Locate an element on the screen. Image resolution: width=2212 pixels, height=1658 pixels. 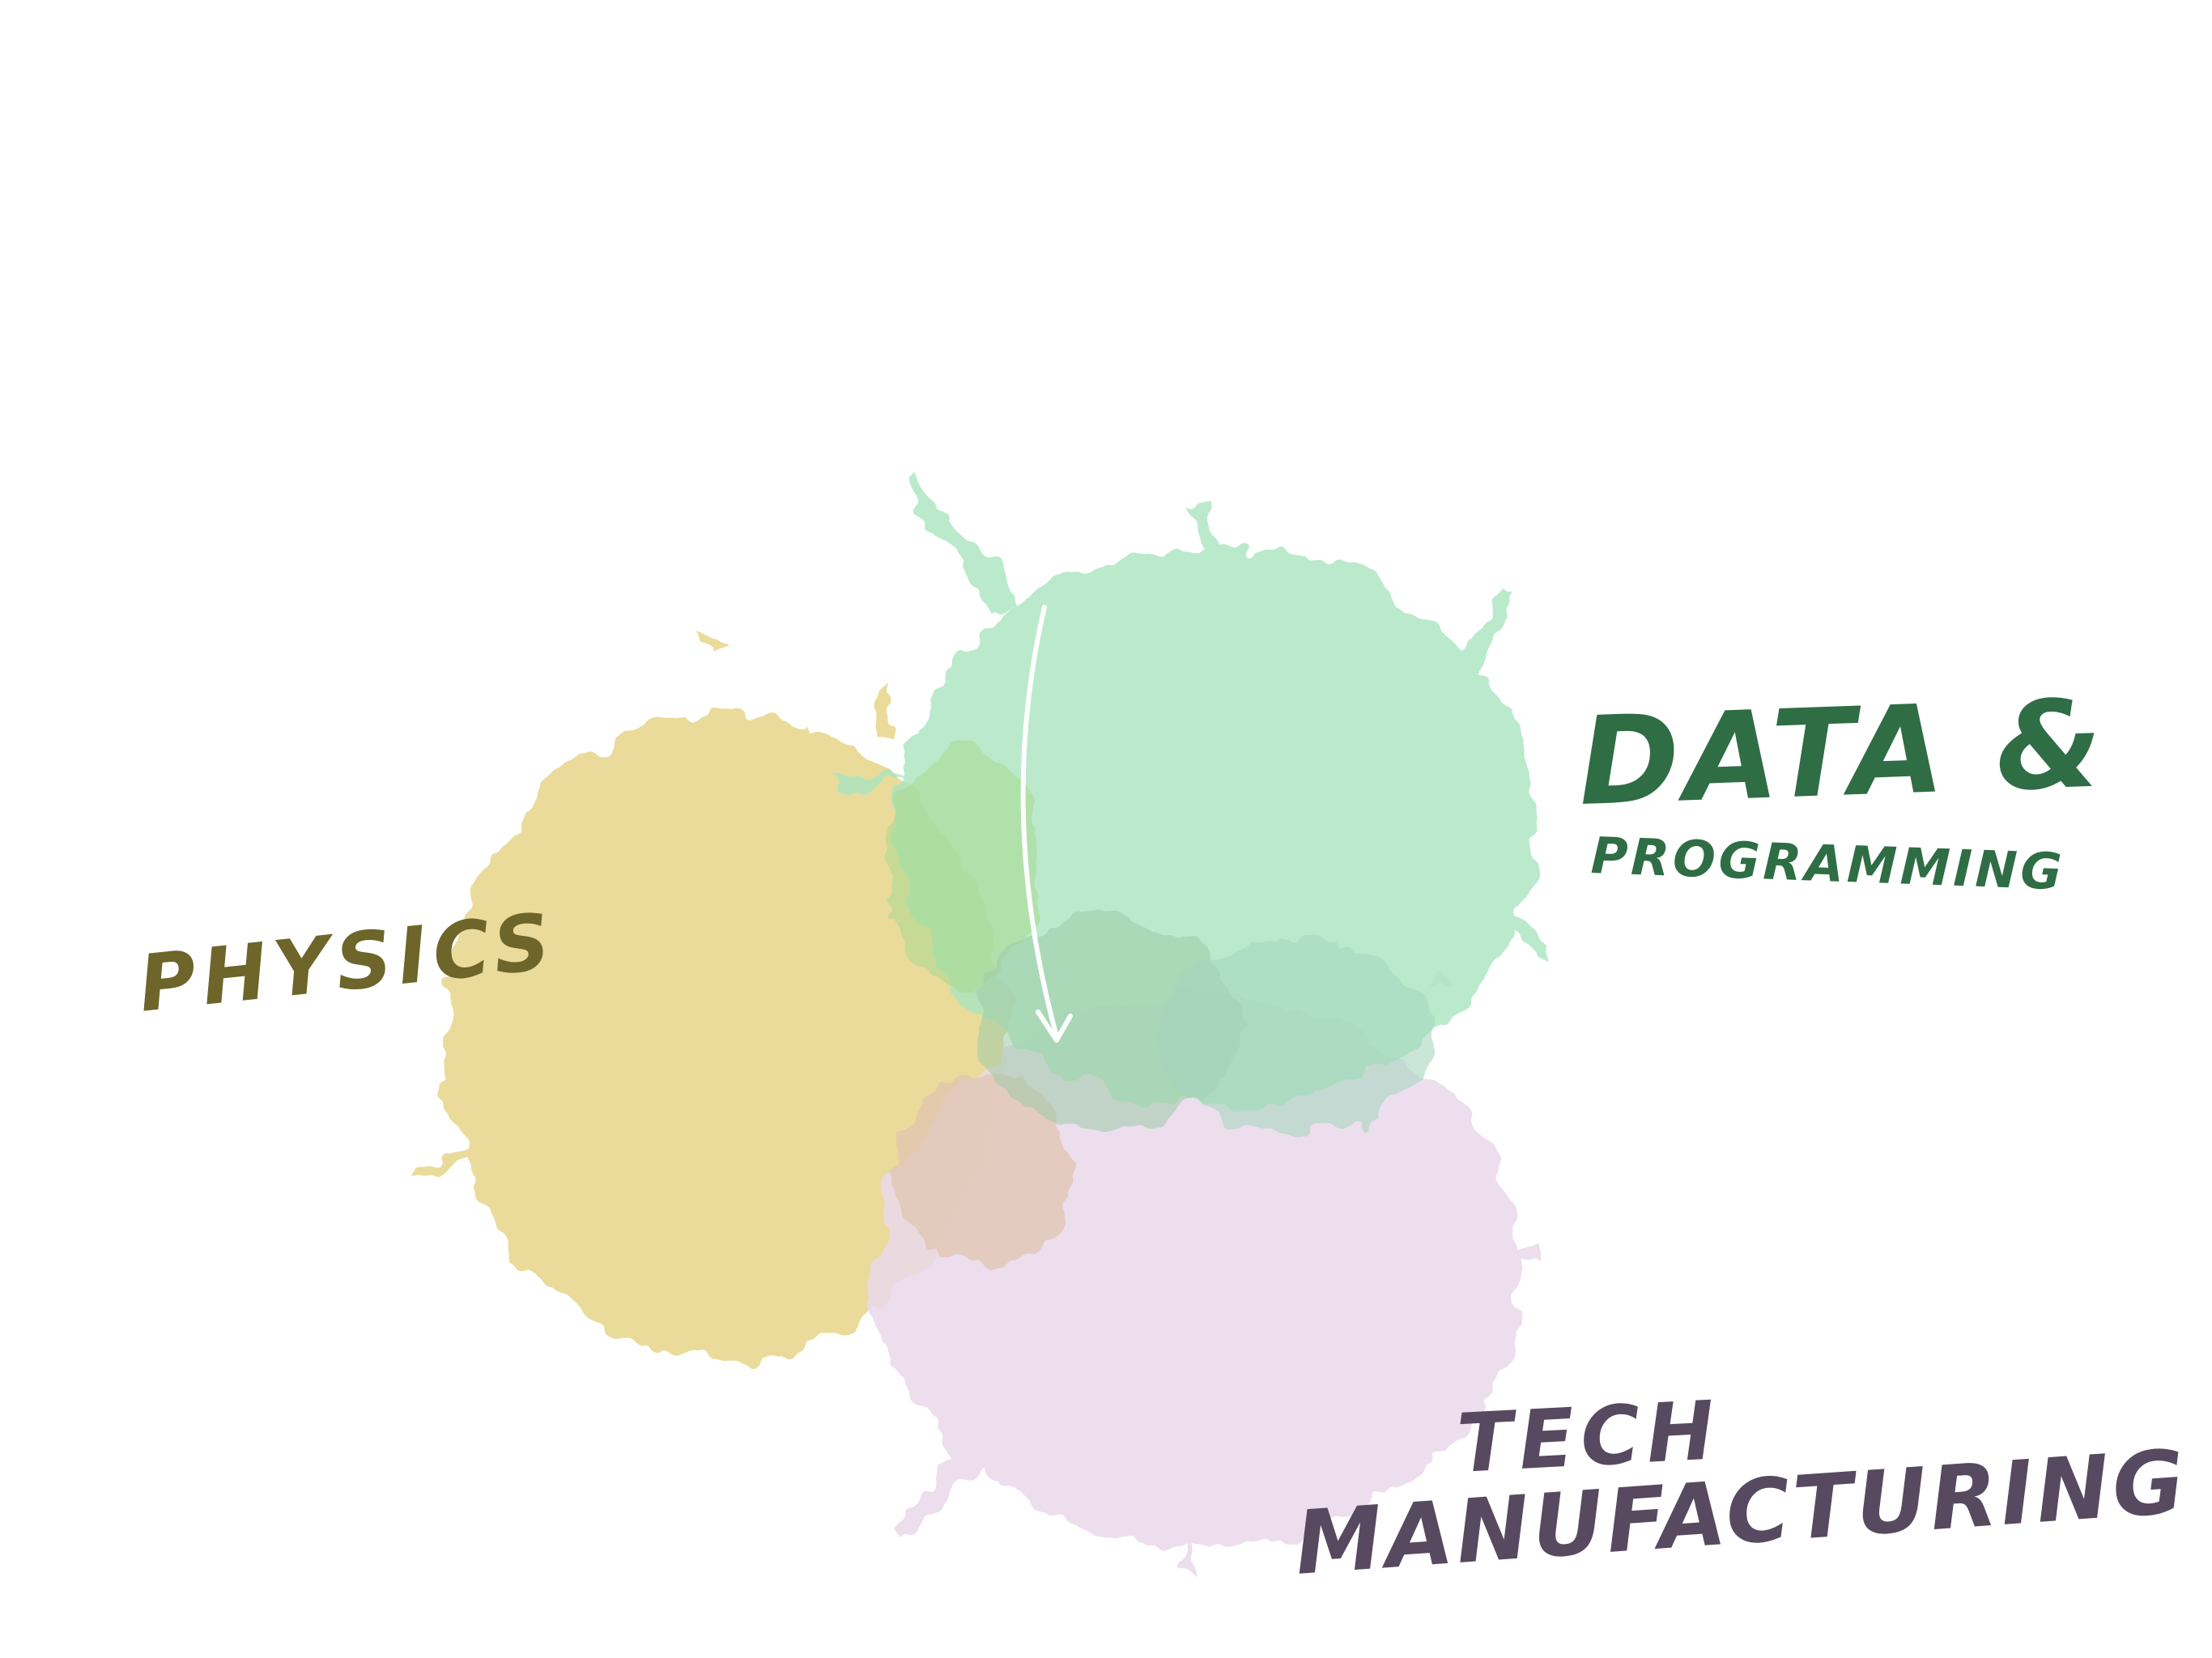
down-arrow-icon is located at coordinates (1046, 824).